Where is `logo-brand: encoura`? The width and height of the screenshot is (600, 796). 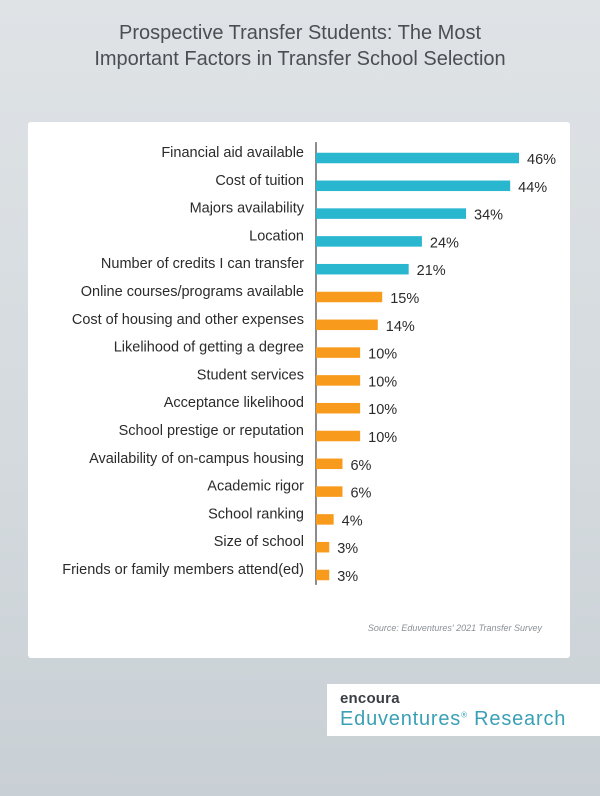
logo-brand: encoura is located at coordinates (370, 698).